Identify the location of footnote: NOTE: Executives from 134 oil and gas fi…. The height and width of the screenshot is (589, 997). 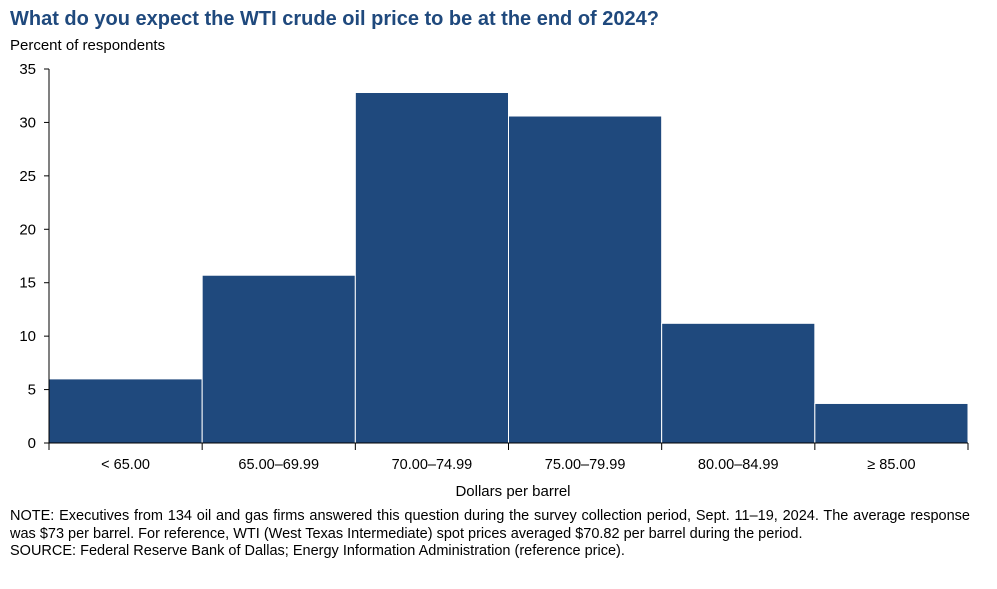
(490, 534).